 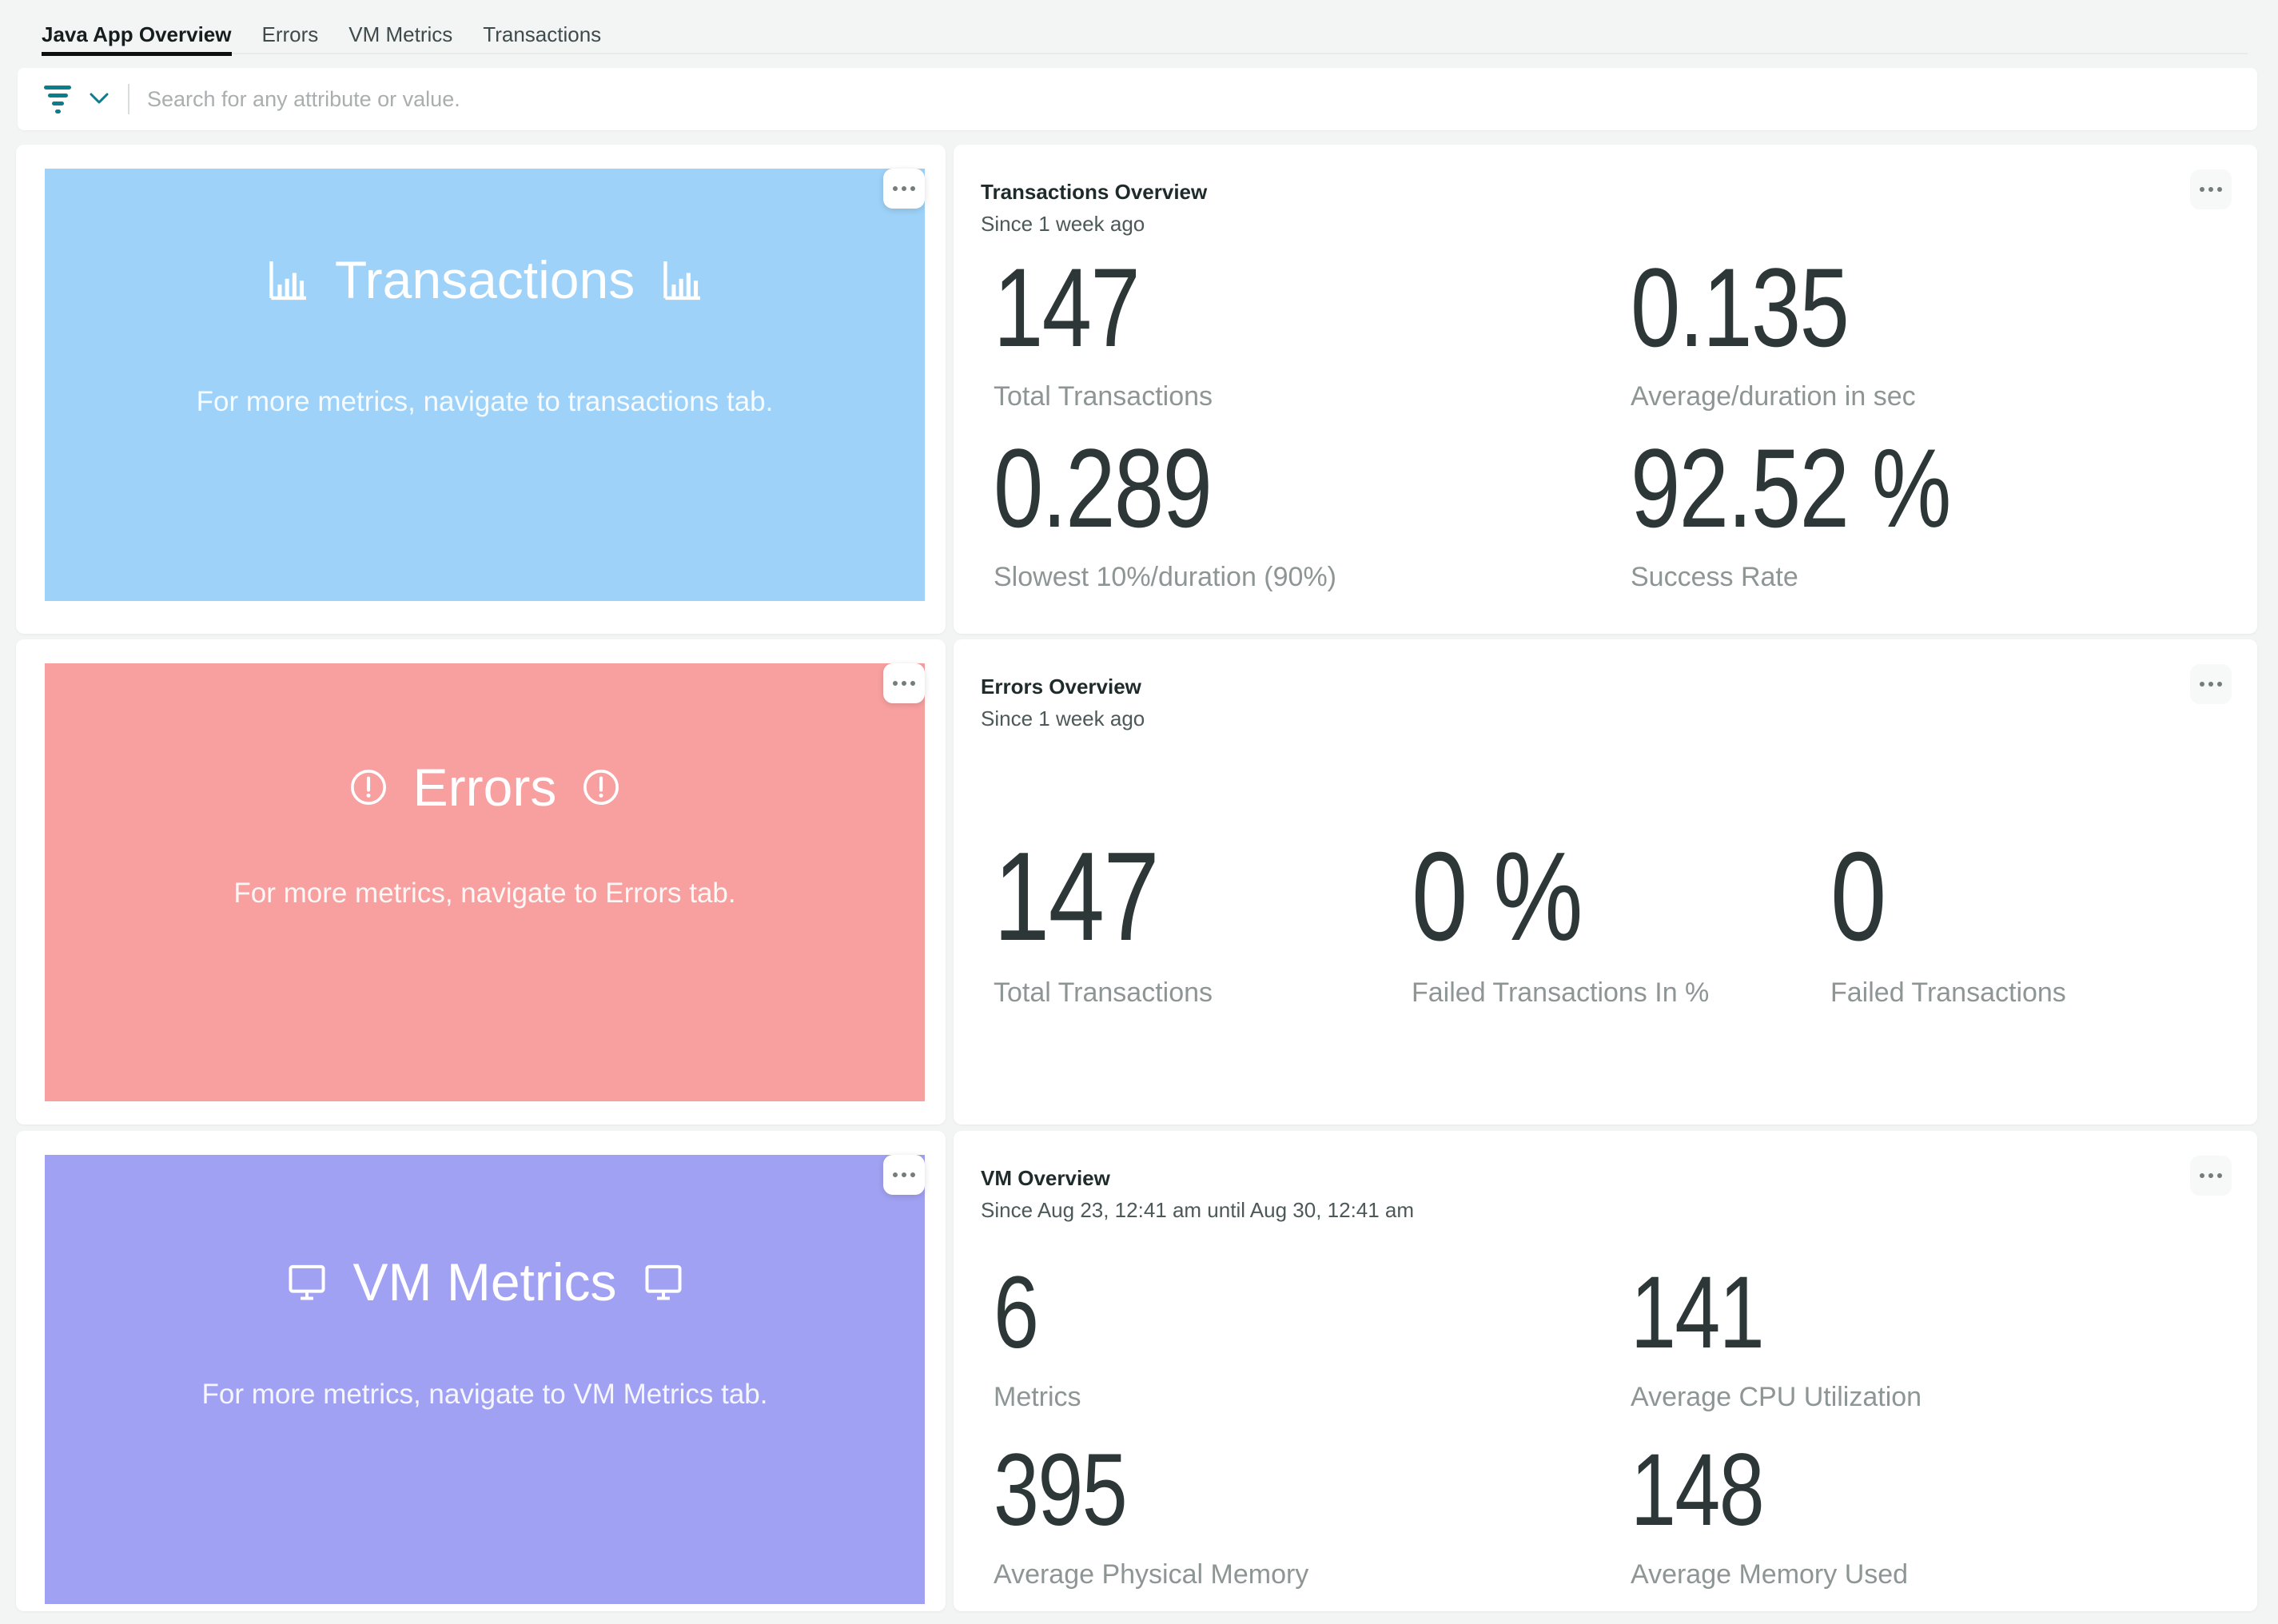 I want to click on widget-title: Errors Overview, so click(x=1061, y=687).